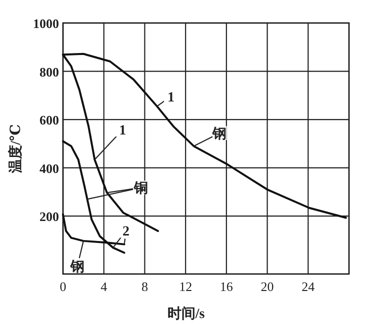  I want to click on x-tick-label: 12, so click(185, 286).